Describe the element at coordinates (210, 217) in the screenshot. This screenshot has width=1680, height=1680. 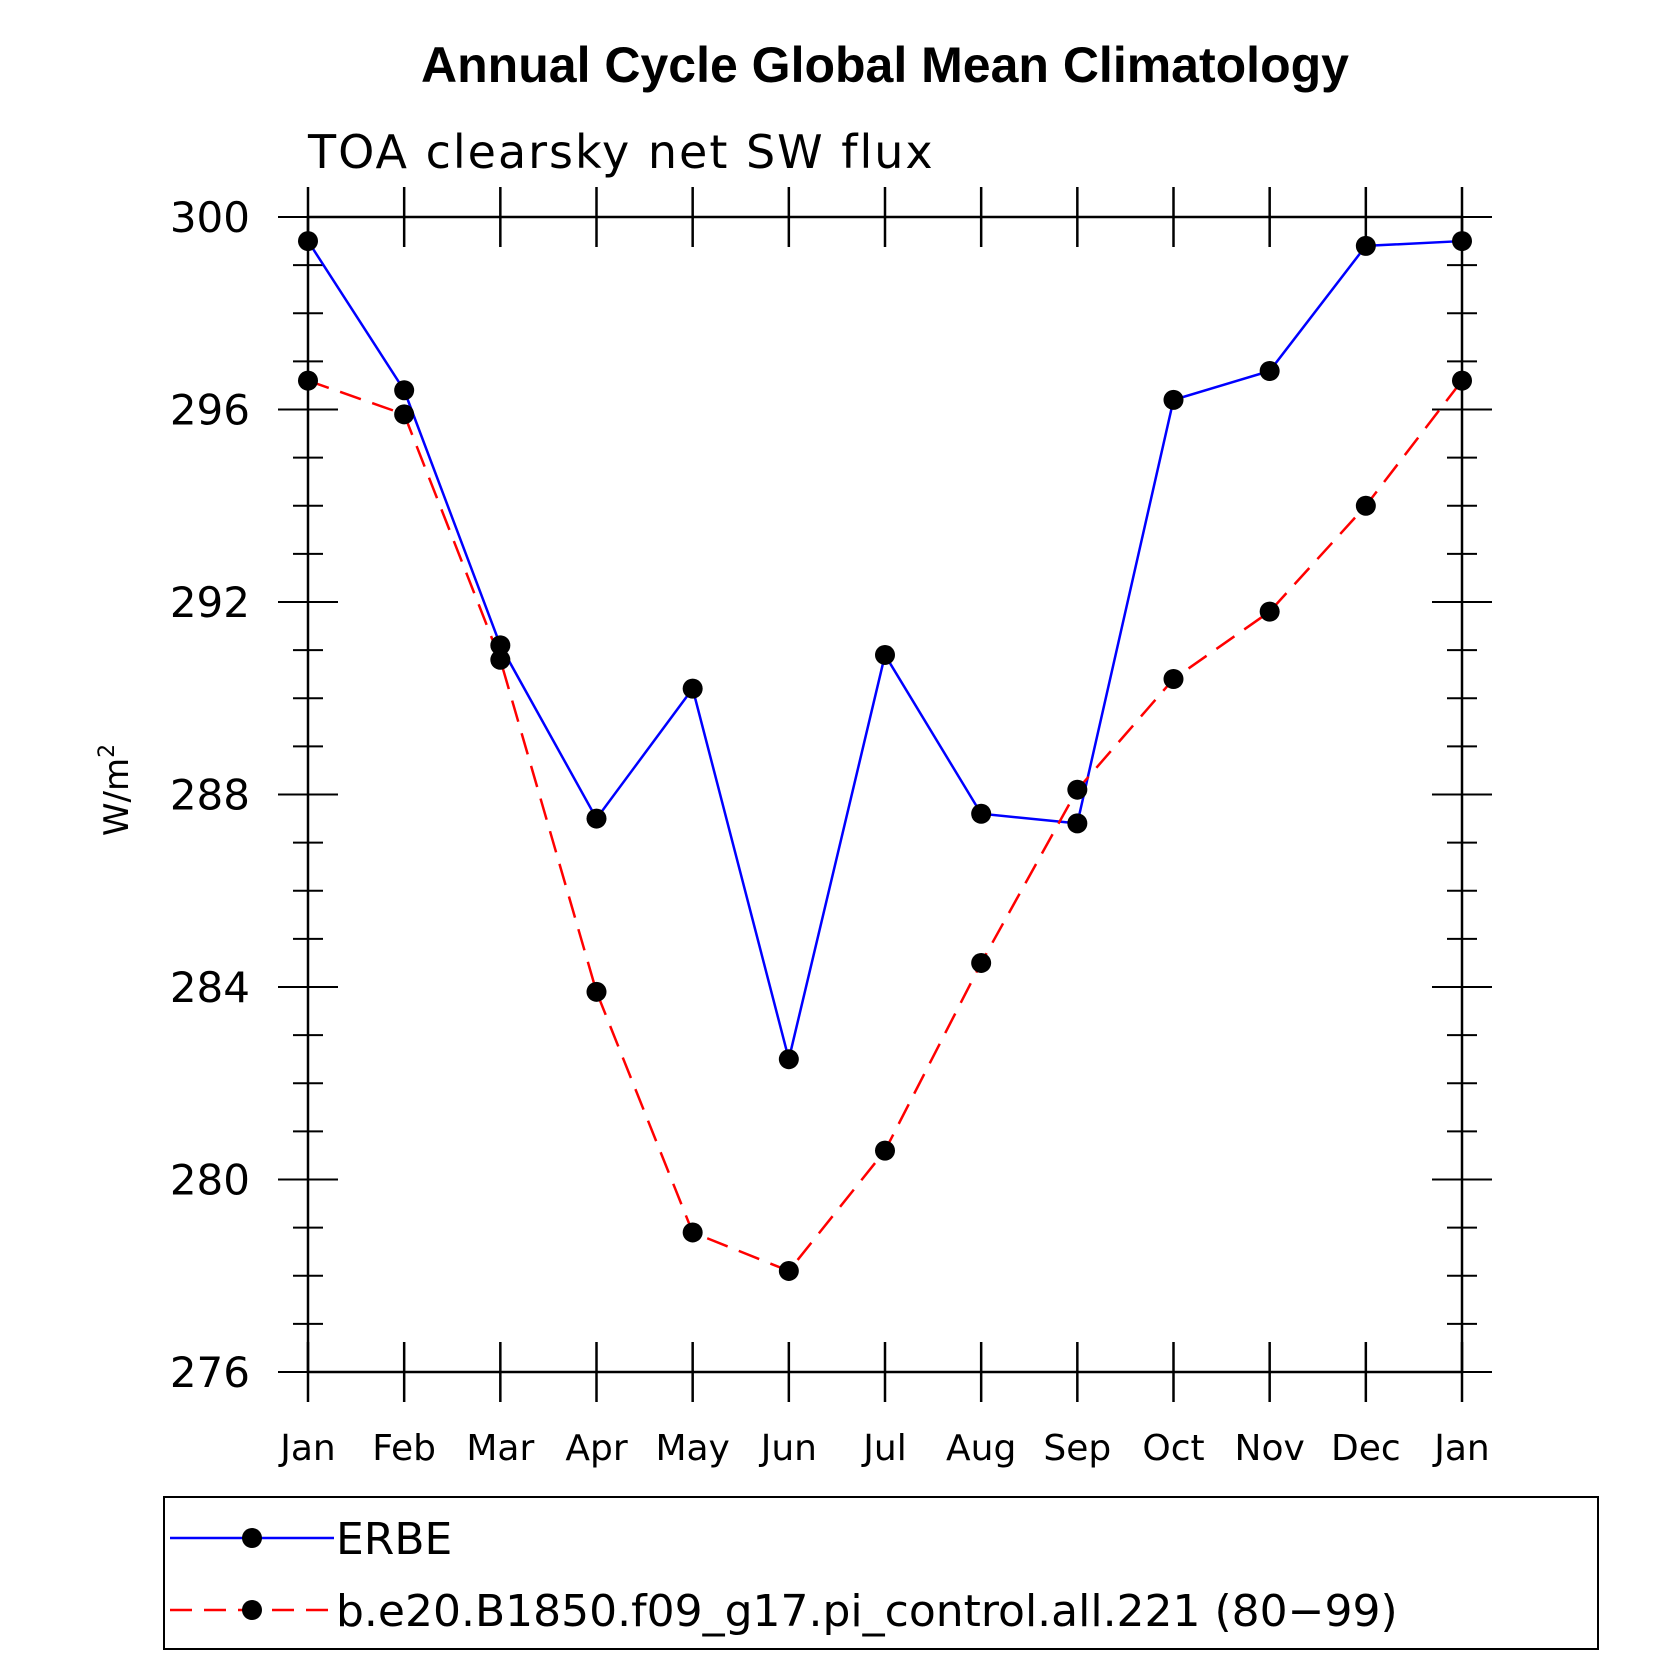
I see `y-tick-label: 300` at that location.